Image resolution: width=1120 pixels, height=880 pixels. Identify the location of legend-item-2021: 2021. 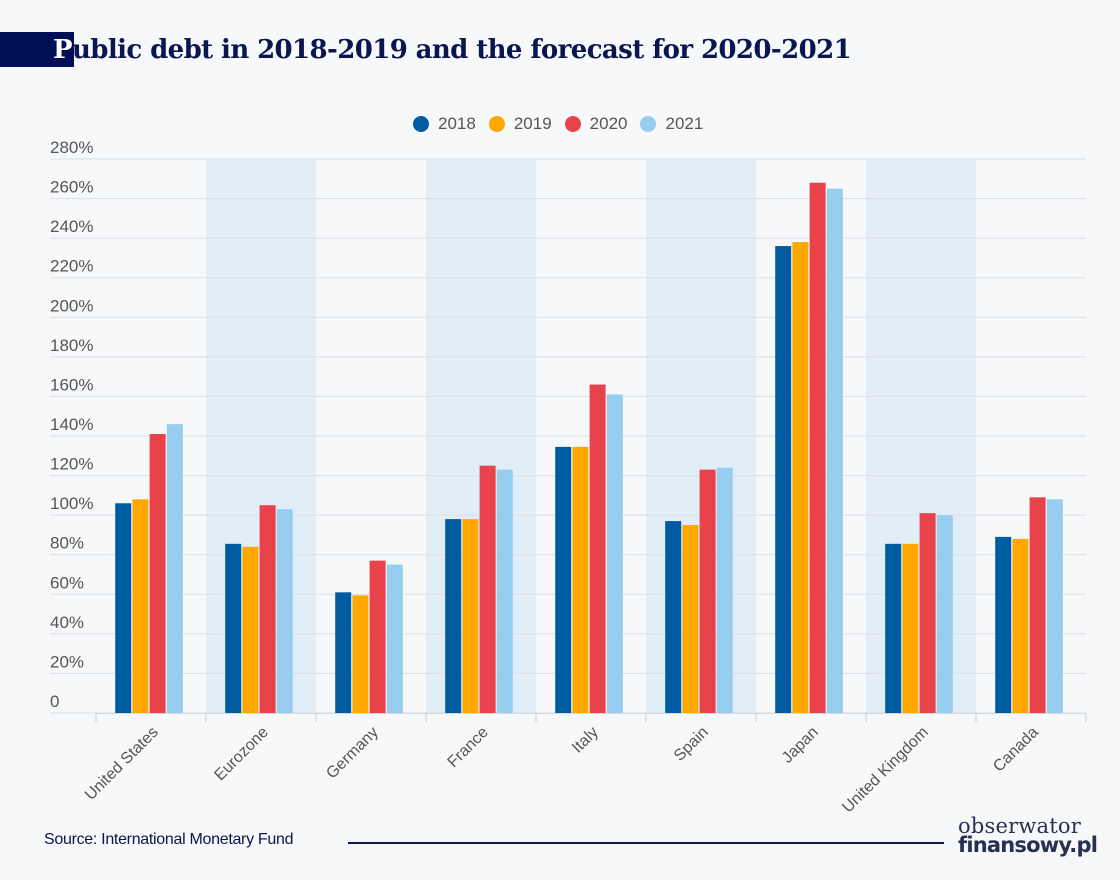
(671, 124).